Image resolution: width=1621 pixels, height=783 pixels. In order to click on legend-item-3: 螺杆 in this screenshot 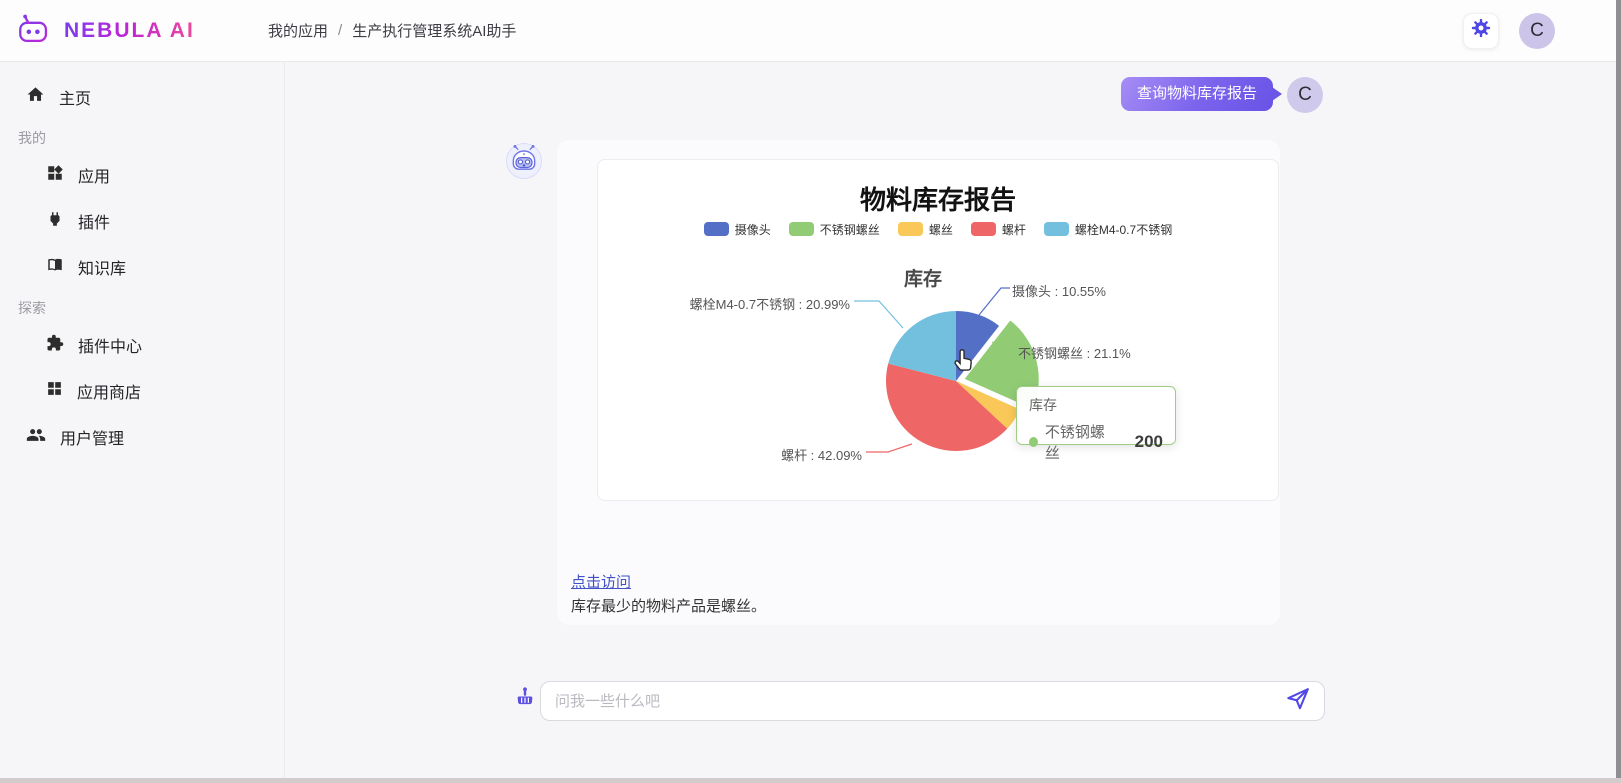, I will do `click(998, 229)`.